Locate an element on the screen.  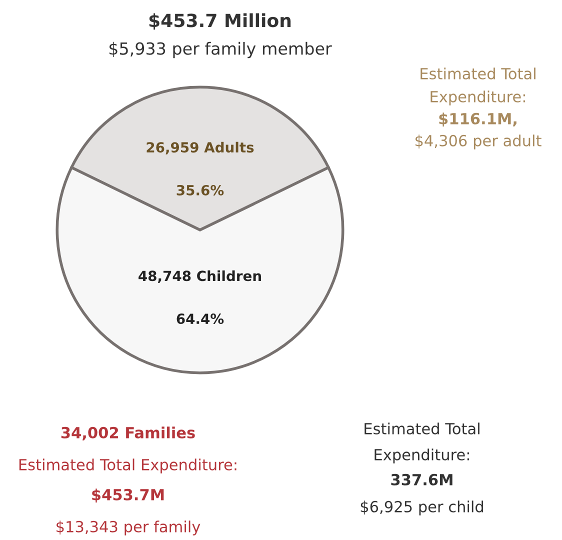
text: 34,002 Families is located at coordinates (128, 433).